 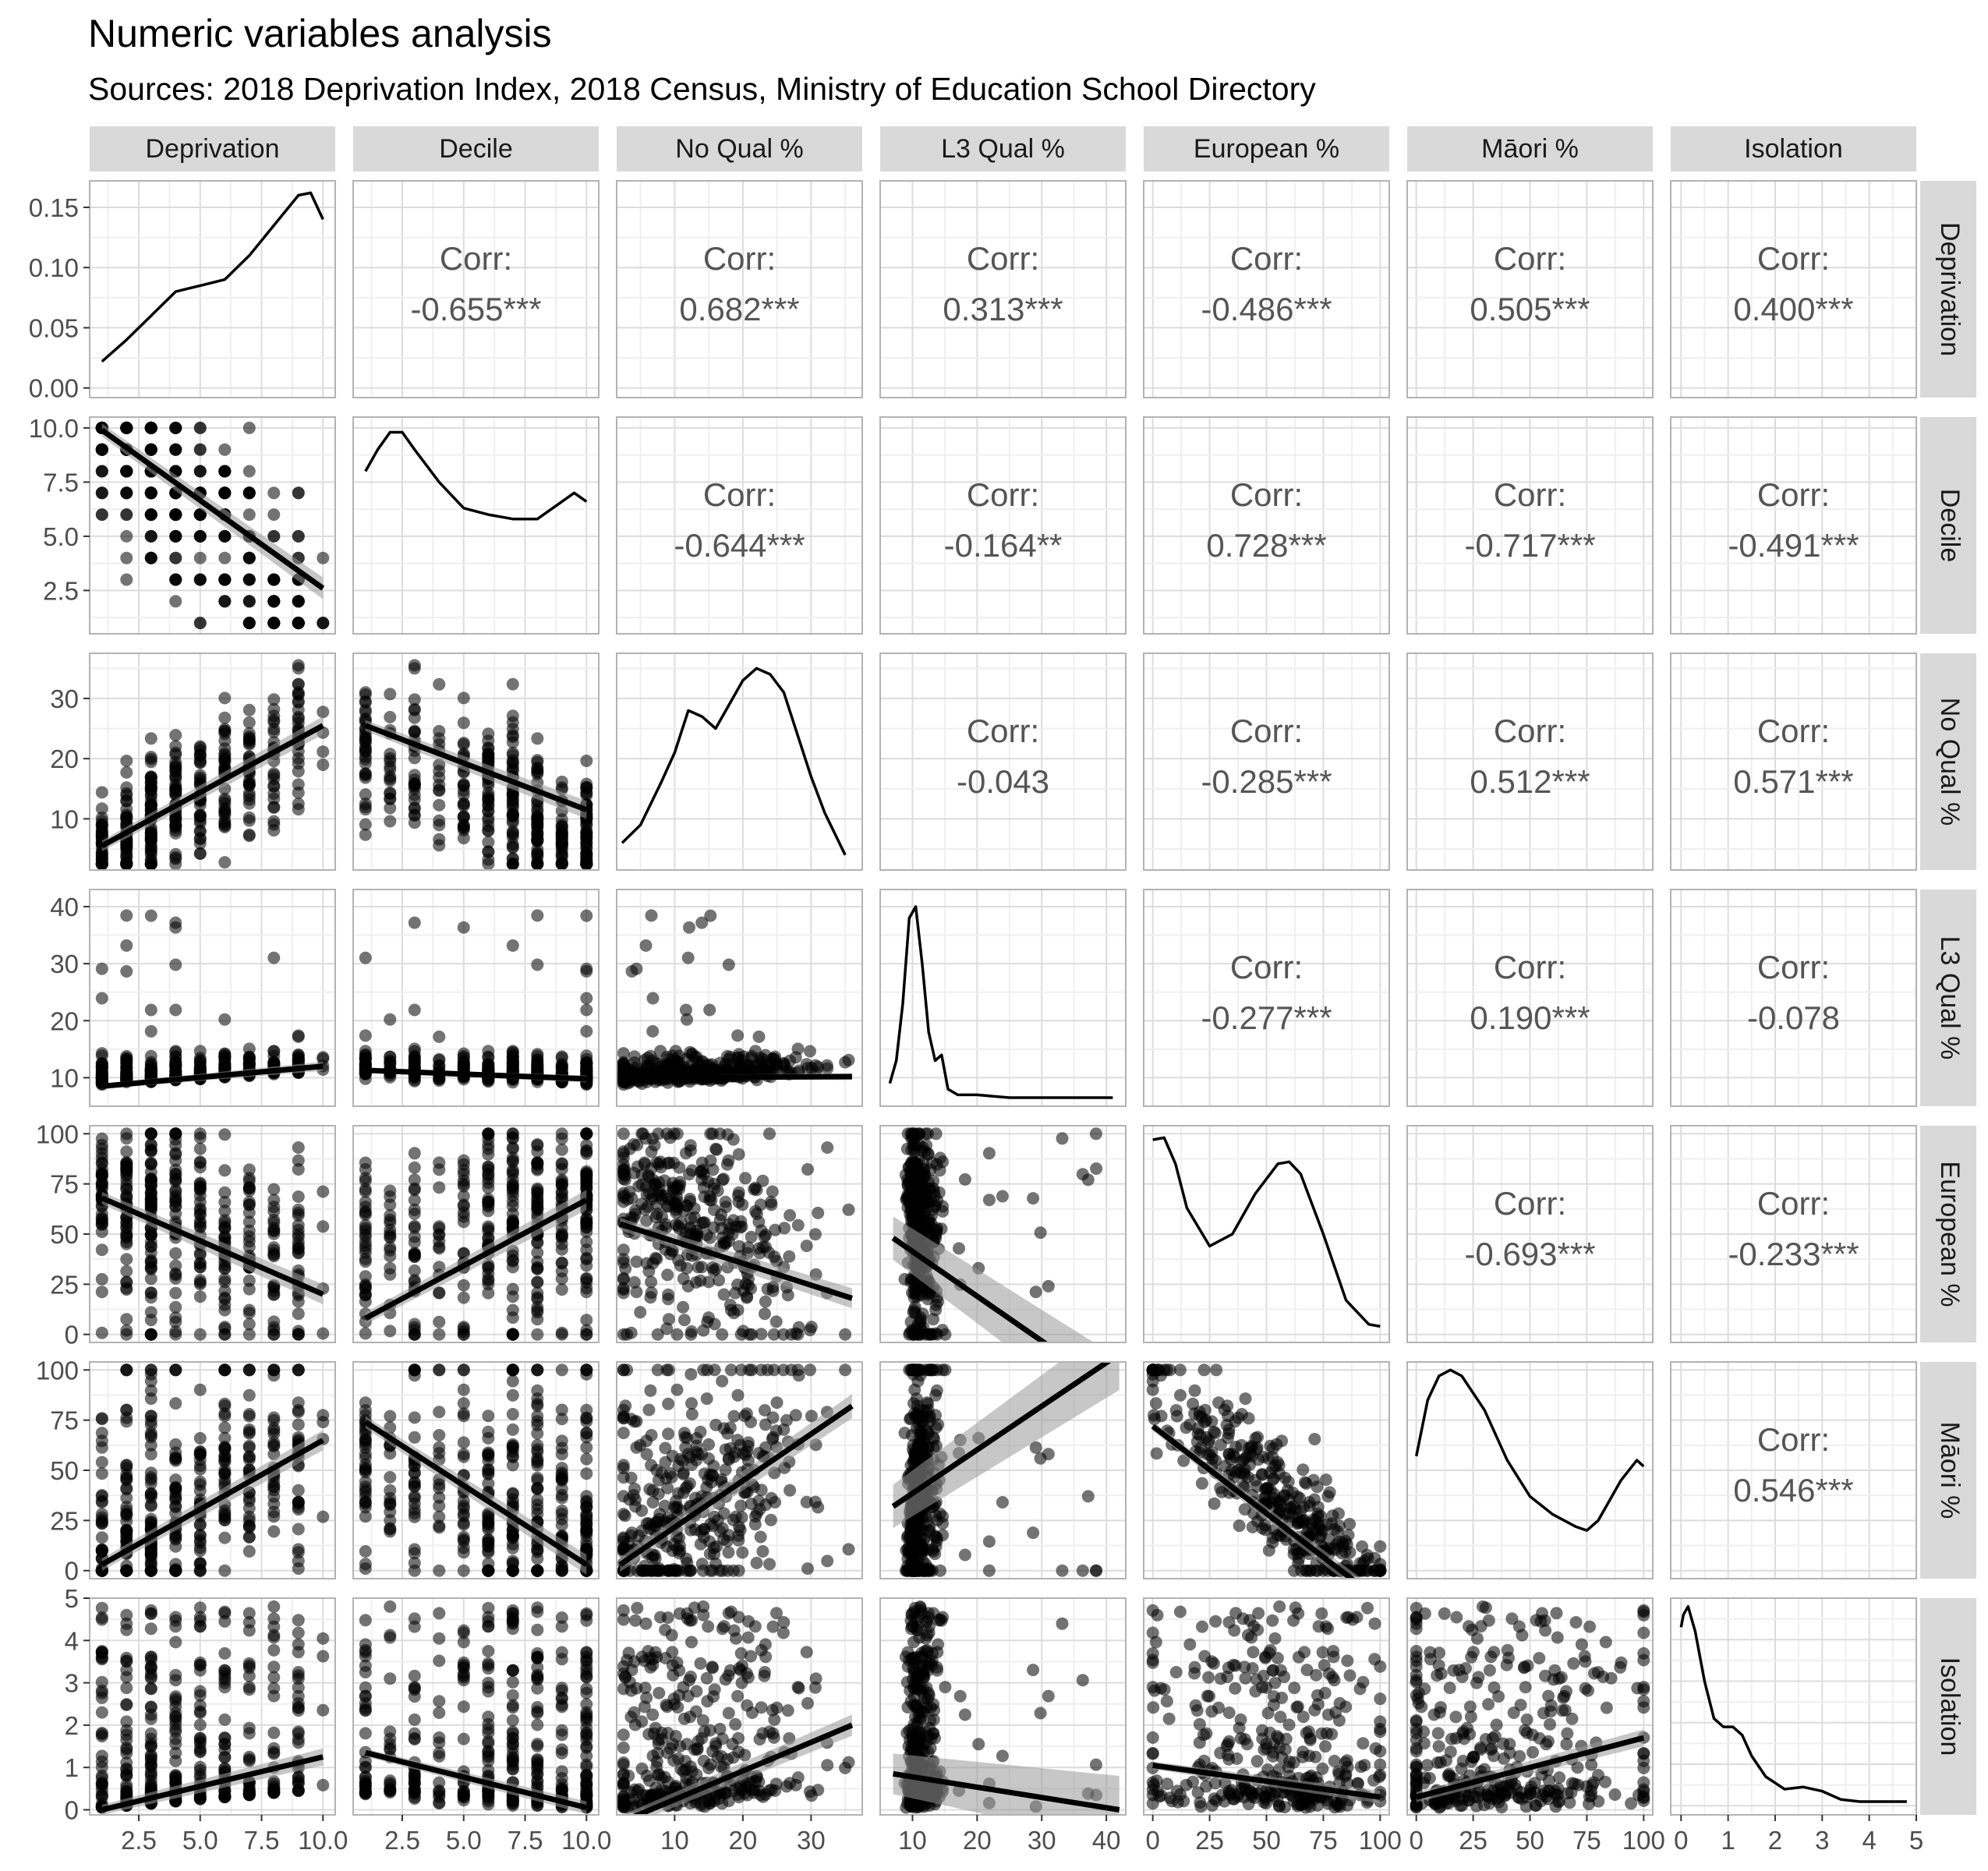 What do you see at coordinates (1529, 545) in the screenshot?
I see `corr-value: -0.717***` at bounding box center [1529, 545].